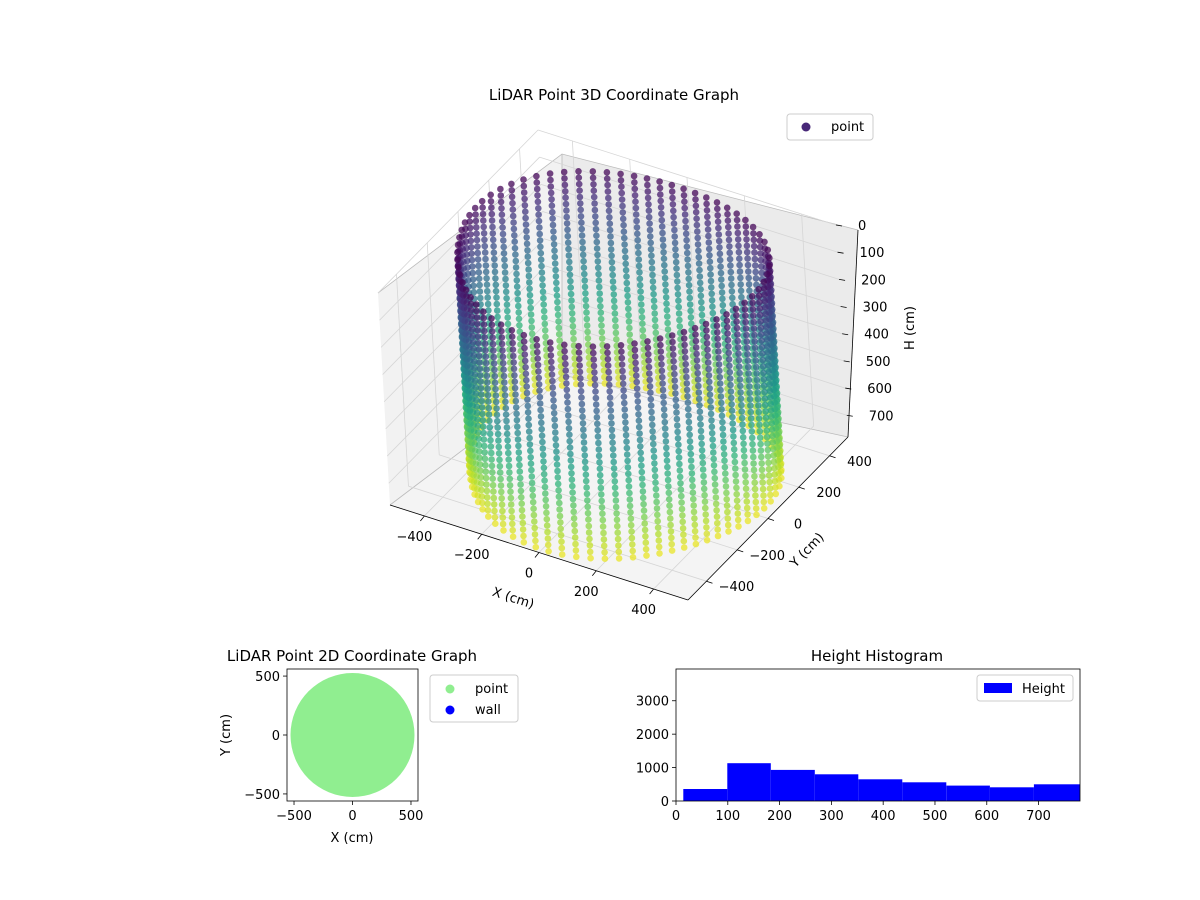 The image size is (1200, 900). I want to click on x-axis-label-2d: X (cm), so click(352, 838).